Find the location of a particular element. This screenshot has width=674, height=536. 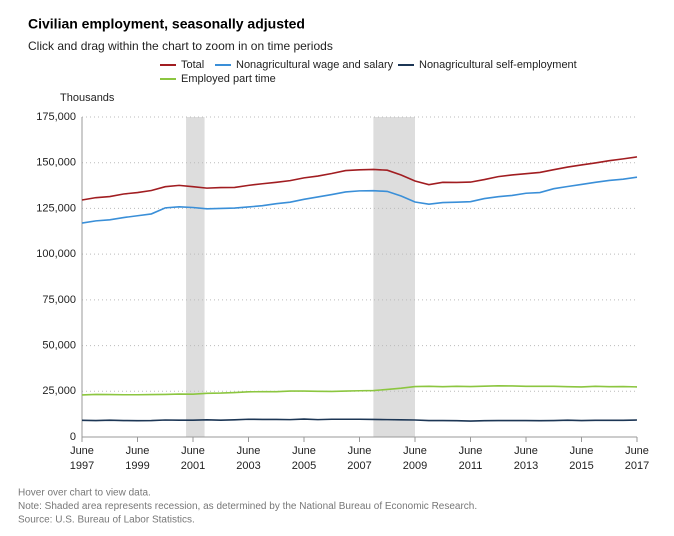

y-axis-label: Thousands is located at coordinates (87, 98).